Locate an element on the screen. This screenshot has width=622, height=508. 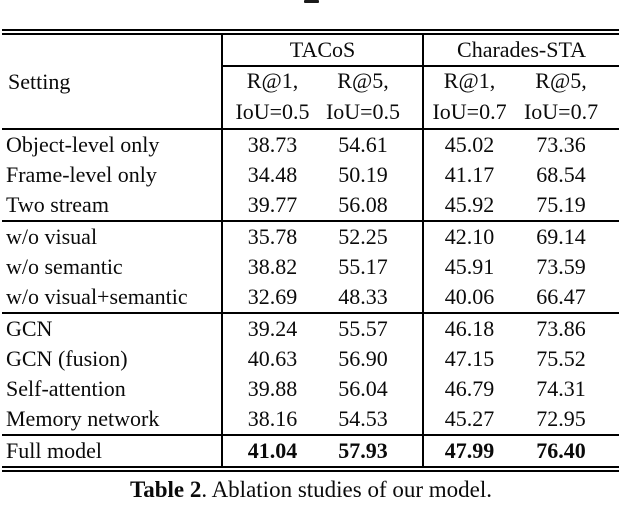
cell-value: 52.25 is located at coordinates (373, 236).